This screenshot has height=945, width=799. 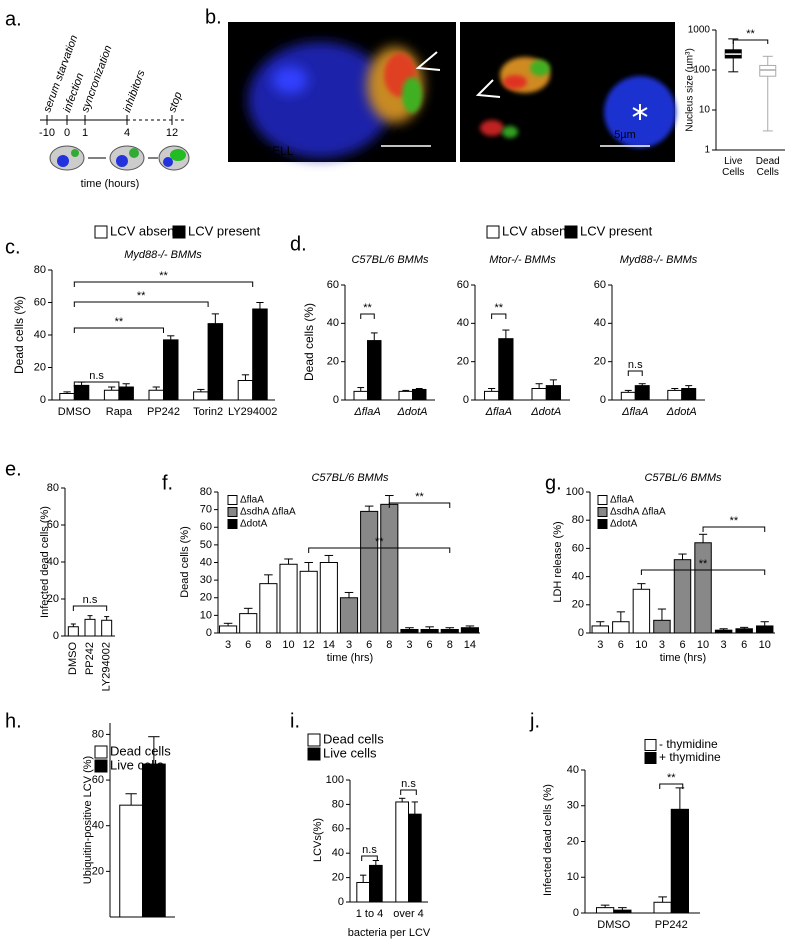 I want to click on x-tick-label: ΔdotA, so click(x=411, y=412).